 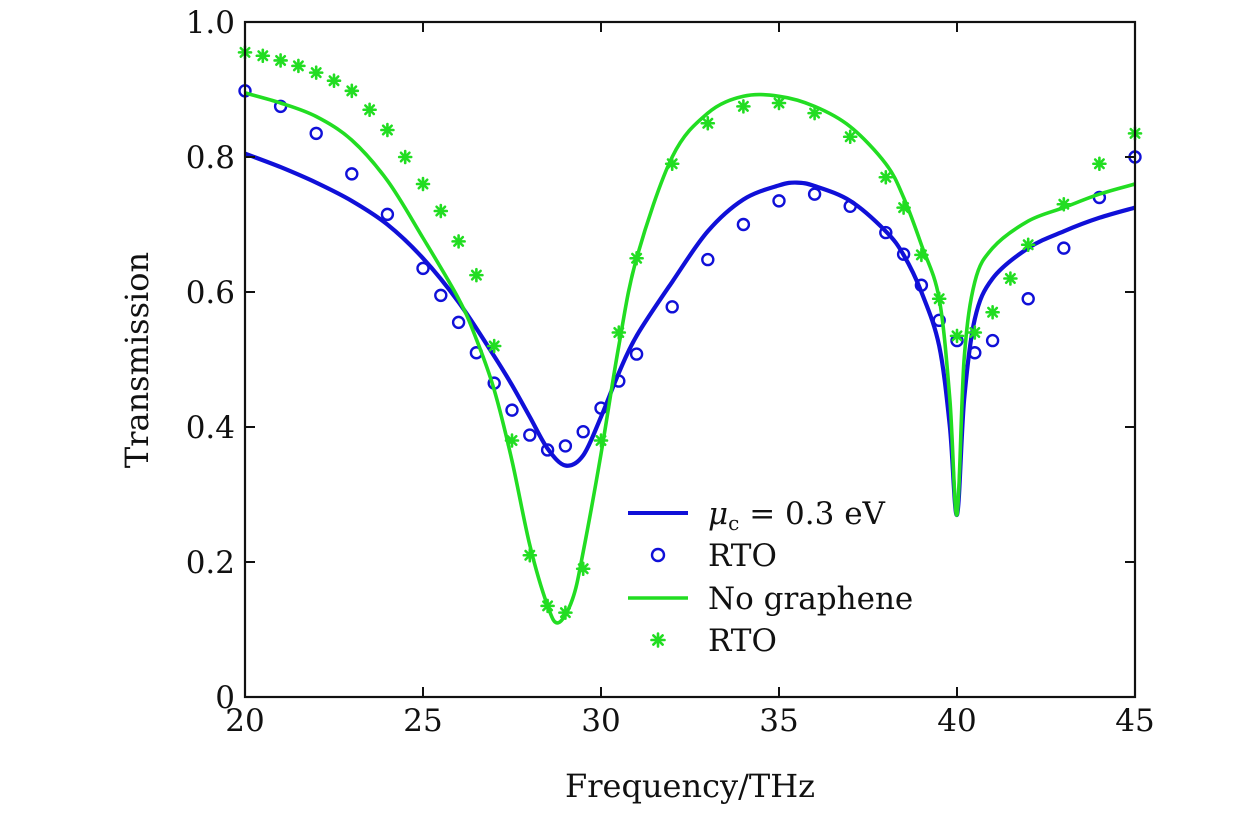 What do you see at coordinates (1134, 721) in the screenshot?
I see `x-tick-label: 45` at bounding box center [1134, 721].